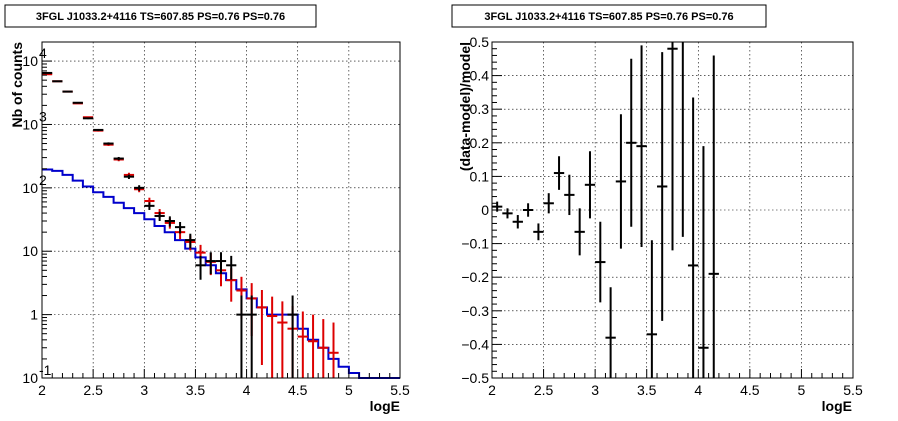 This screenshot has height=421, width=898. I want to click on residuals-y-tick-label: 0.3, so click(480, 109).